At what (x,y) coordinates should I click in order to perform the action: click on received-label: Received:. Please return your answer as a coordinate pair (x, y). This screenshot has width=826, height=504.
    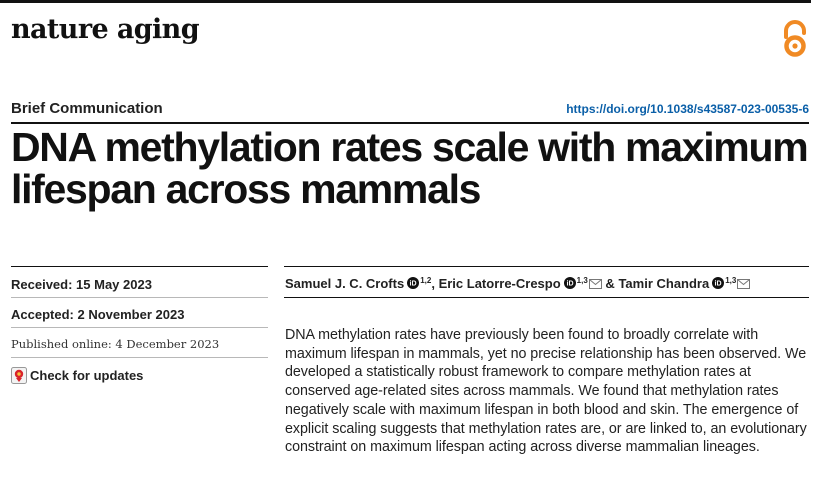
    Looking at the image, I should click on (42, 284).